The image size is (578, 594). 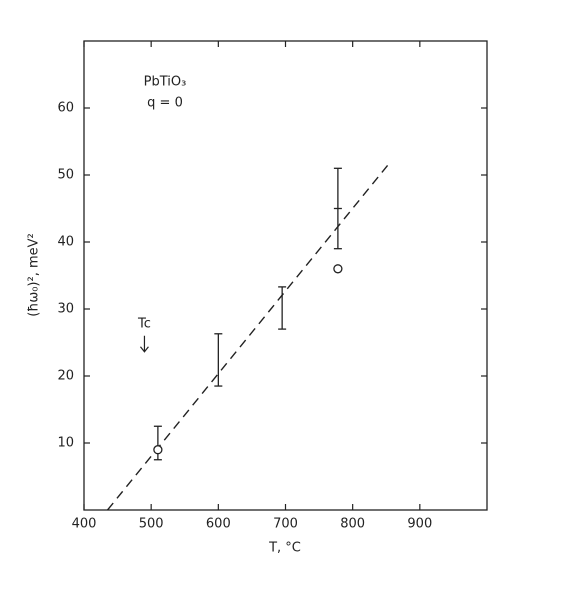 I want to click on x-tick-label: 800, so click(x=352, y=524).